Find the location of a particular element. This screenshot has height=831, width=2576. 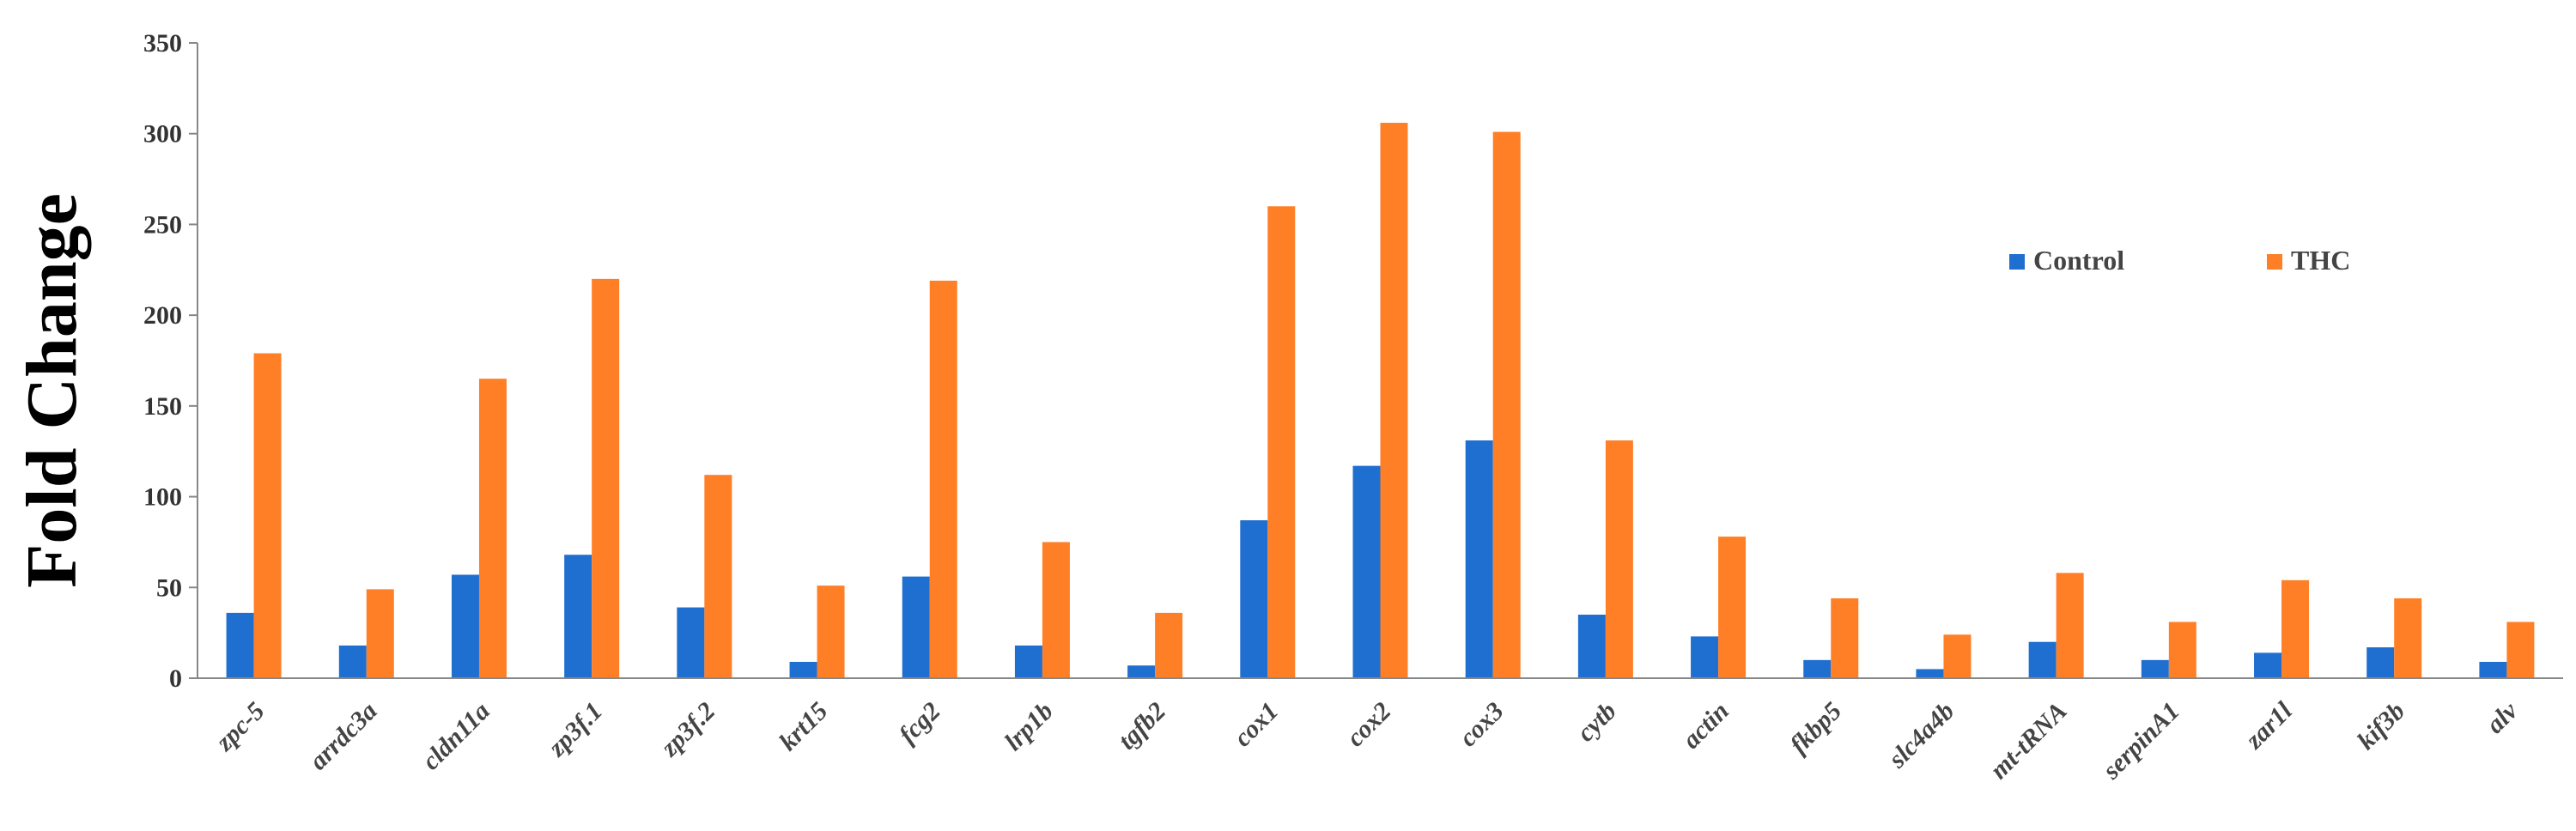

x-tick-label-17: serpinA1 is located at coordinates (2141, 742).